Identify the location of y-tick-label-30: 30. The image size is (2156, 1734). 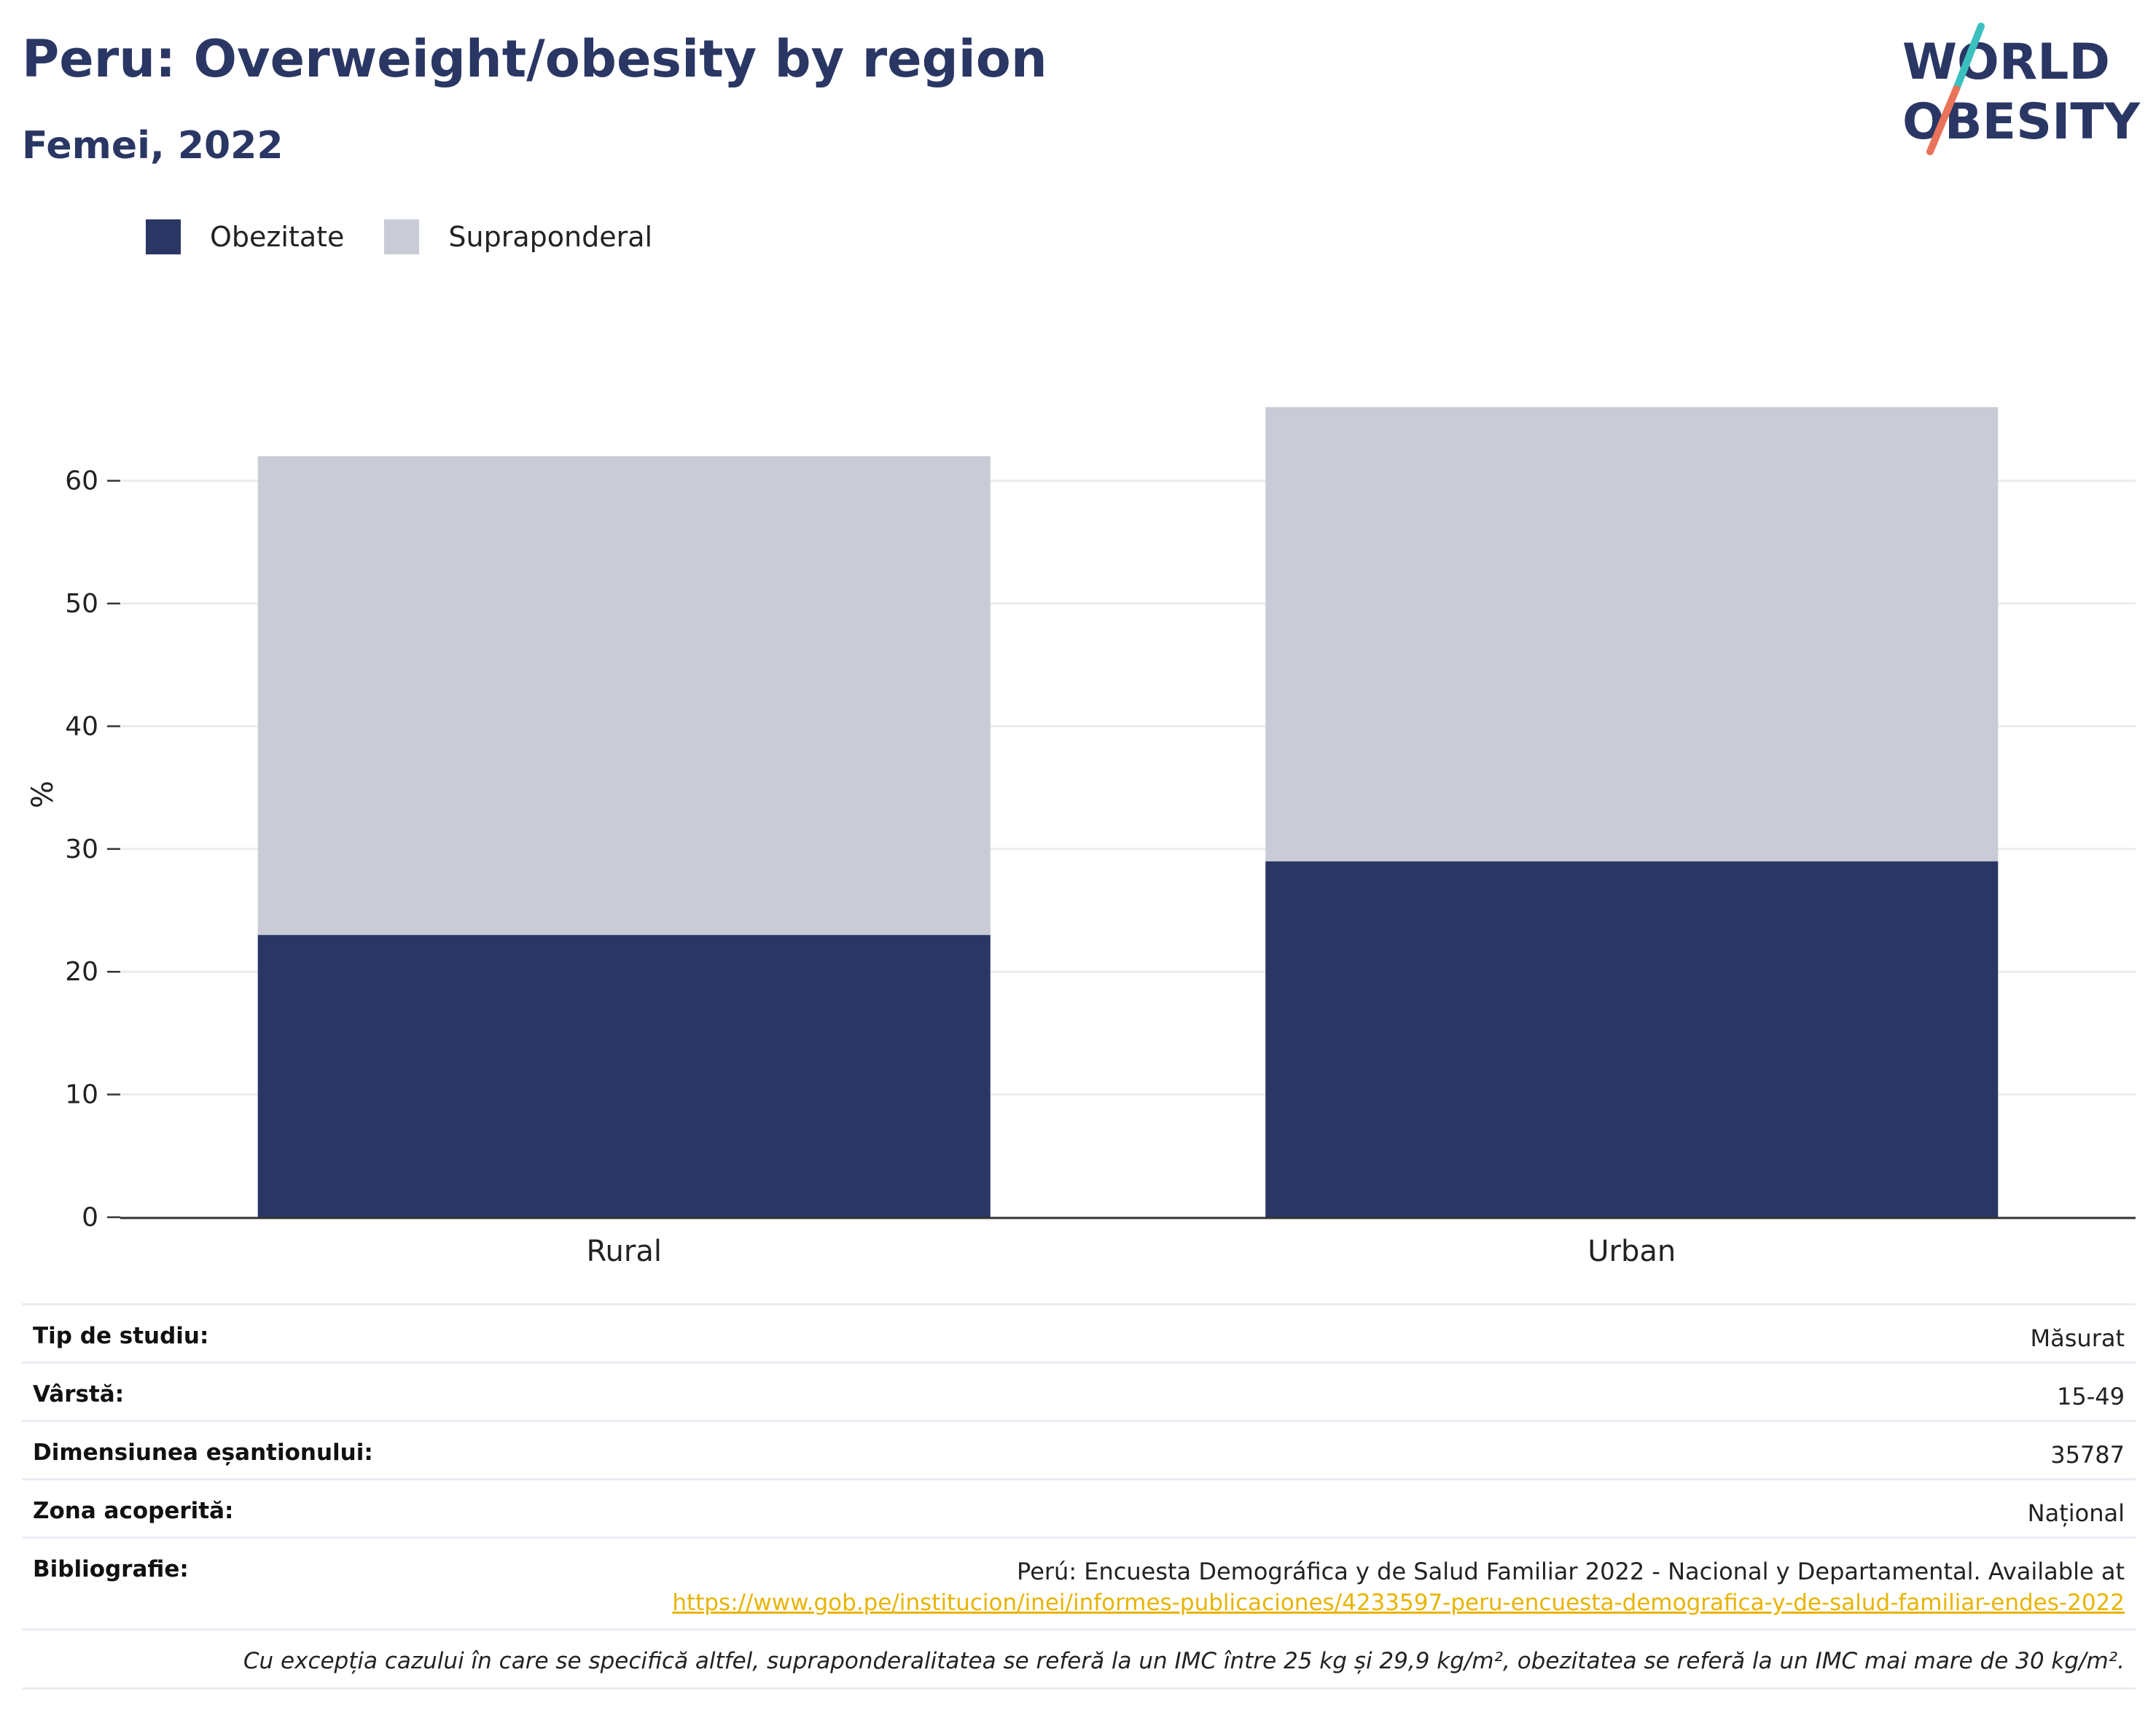
(81, 850).